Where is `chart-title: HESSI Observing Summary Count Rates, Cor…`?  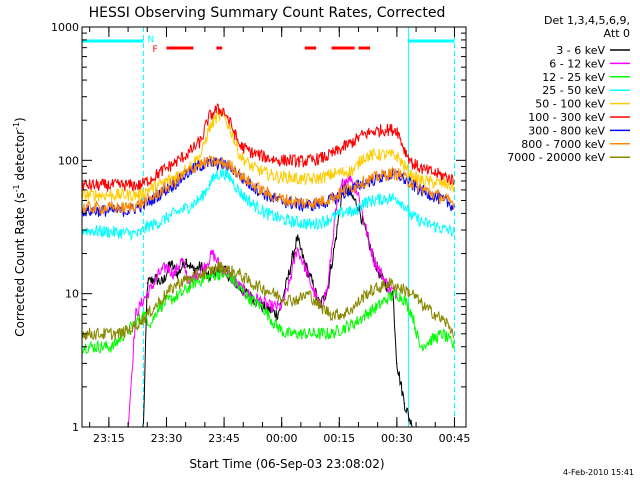
chart-title: HESSI Observing Summary Count Rates, Cor… is located at coordinates (267, 13).